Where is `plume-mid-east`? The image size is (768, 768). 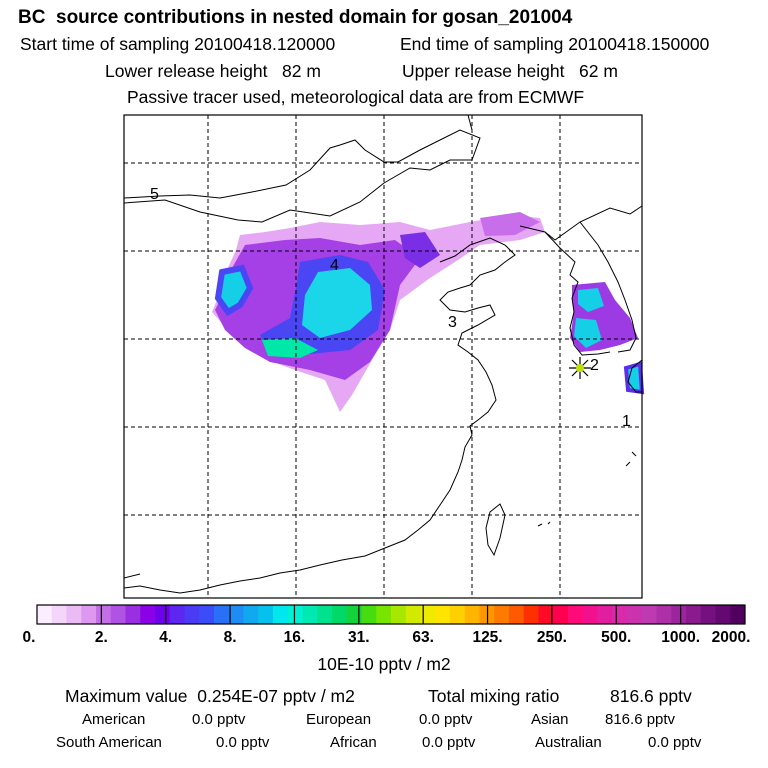 plume-mid-east is located at coordinates (420, 250).